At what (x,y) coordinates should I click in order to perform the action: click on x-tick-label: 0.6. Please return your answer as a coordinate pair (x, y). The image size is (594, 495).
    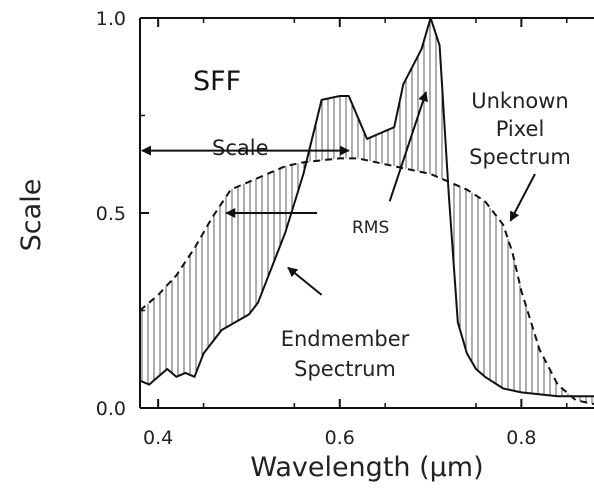
    Looking at the image, I should click on (340, 438).